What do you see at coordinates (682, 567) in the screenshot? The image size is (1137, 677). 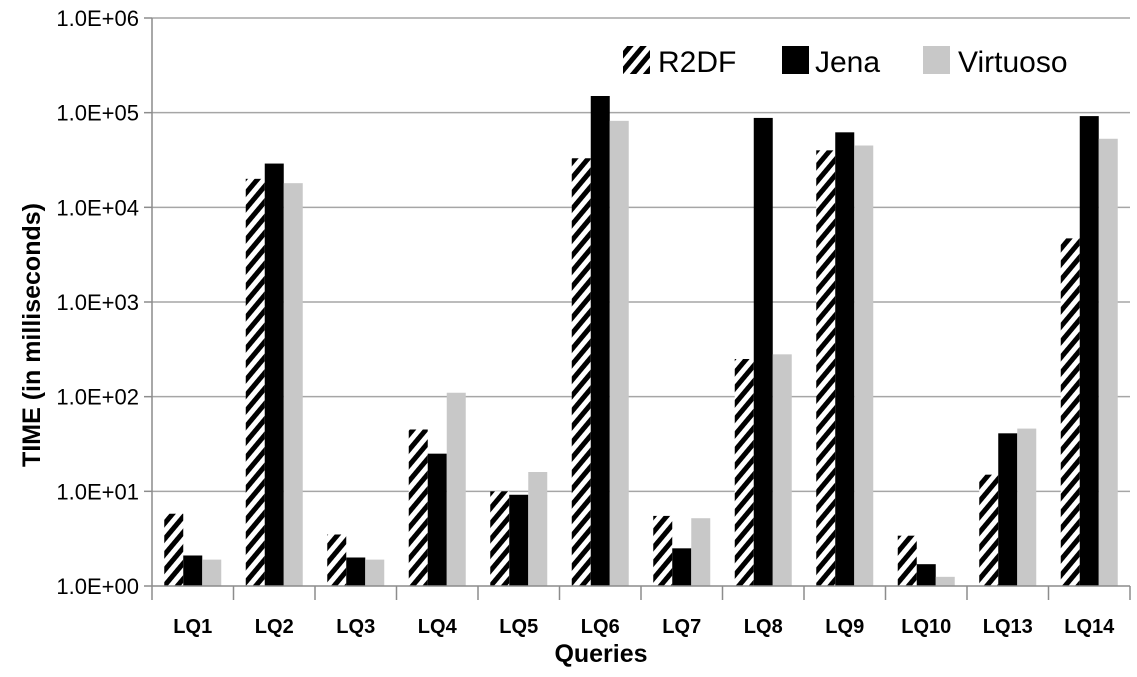 I see `bar-jena-lq7` at bounding box center [682, 567].